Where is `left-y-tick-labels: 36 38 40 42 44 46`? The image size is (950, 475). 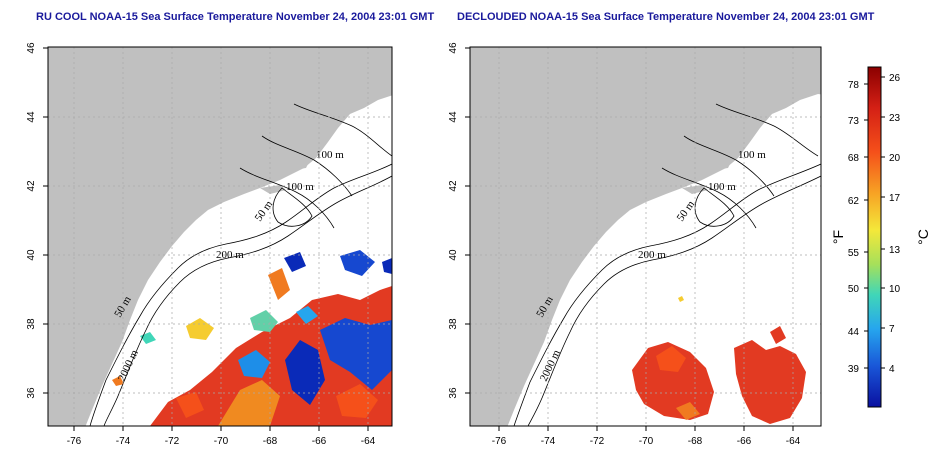 left-y-tick-labels: 36 38 40 42 44 46 is located at coordinates (31, 220).